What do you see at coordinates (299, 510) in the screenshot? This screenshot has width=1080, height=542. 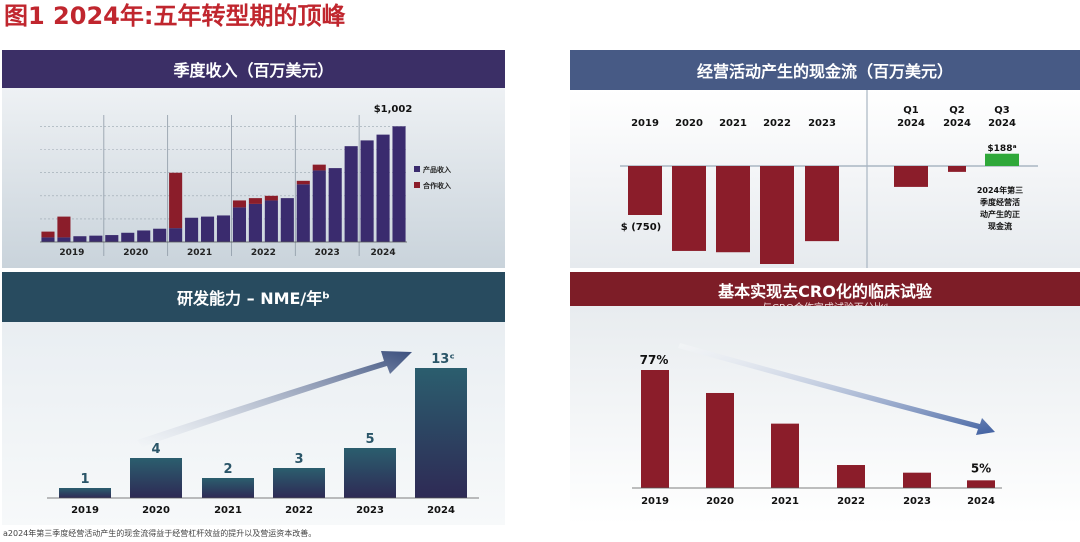 I see `rd-category-label: 2022` at bounding box center [299, 510].